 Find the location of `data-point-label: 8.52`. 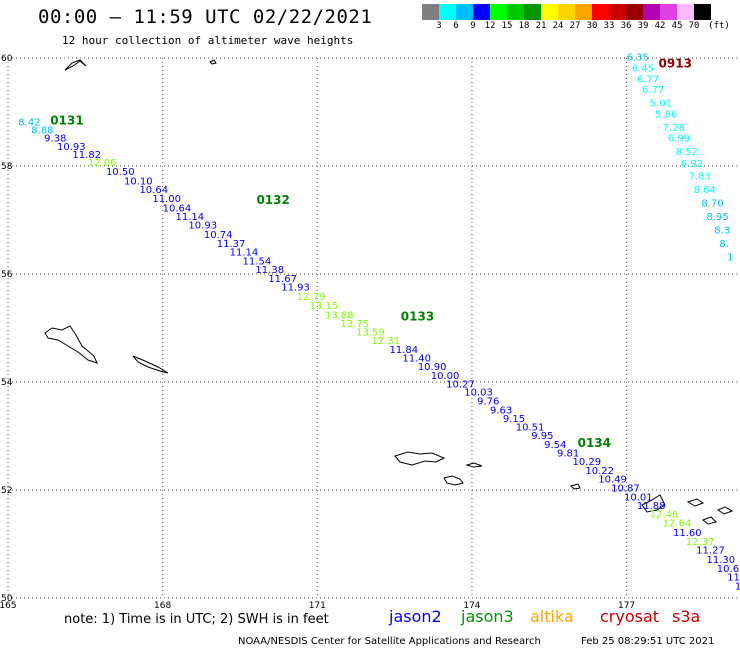

data-point-label: 8.52 is located at coordinates (687, 152).